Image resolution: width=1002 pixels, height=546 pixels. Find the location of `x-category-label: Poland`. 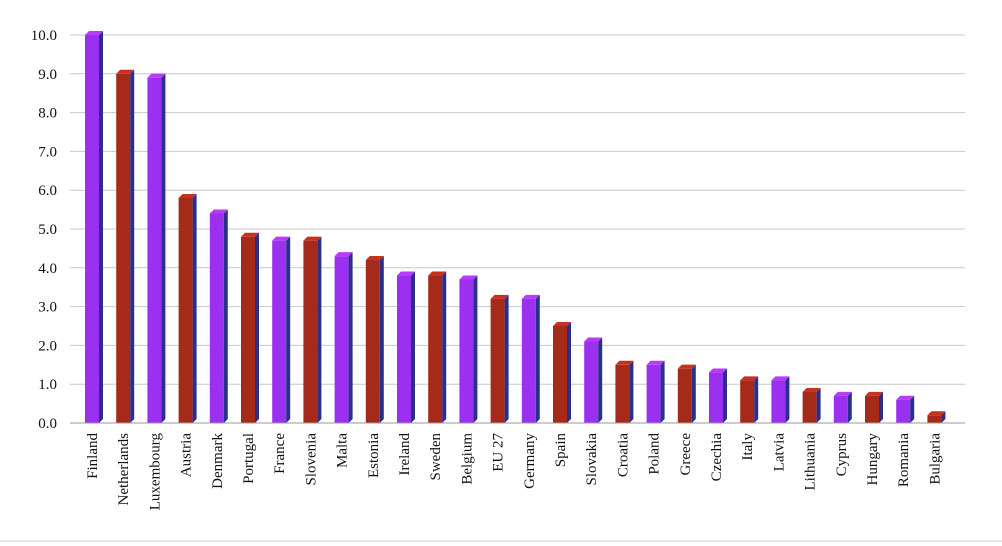

x-category-label: Poland is located at coordinates (655, 454).